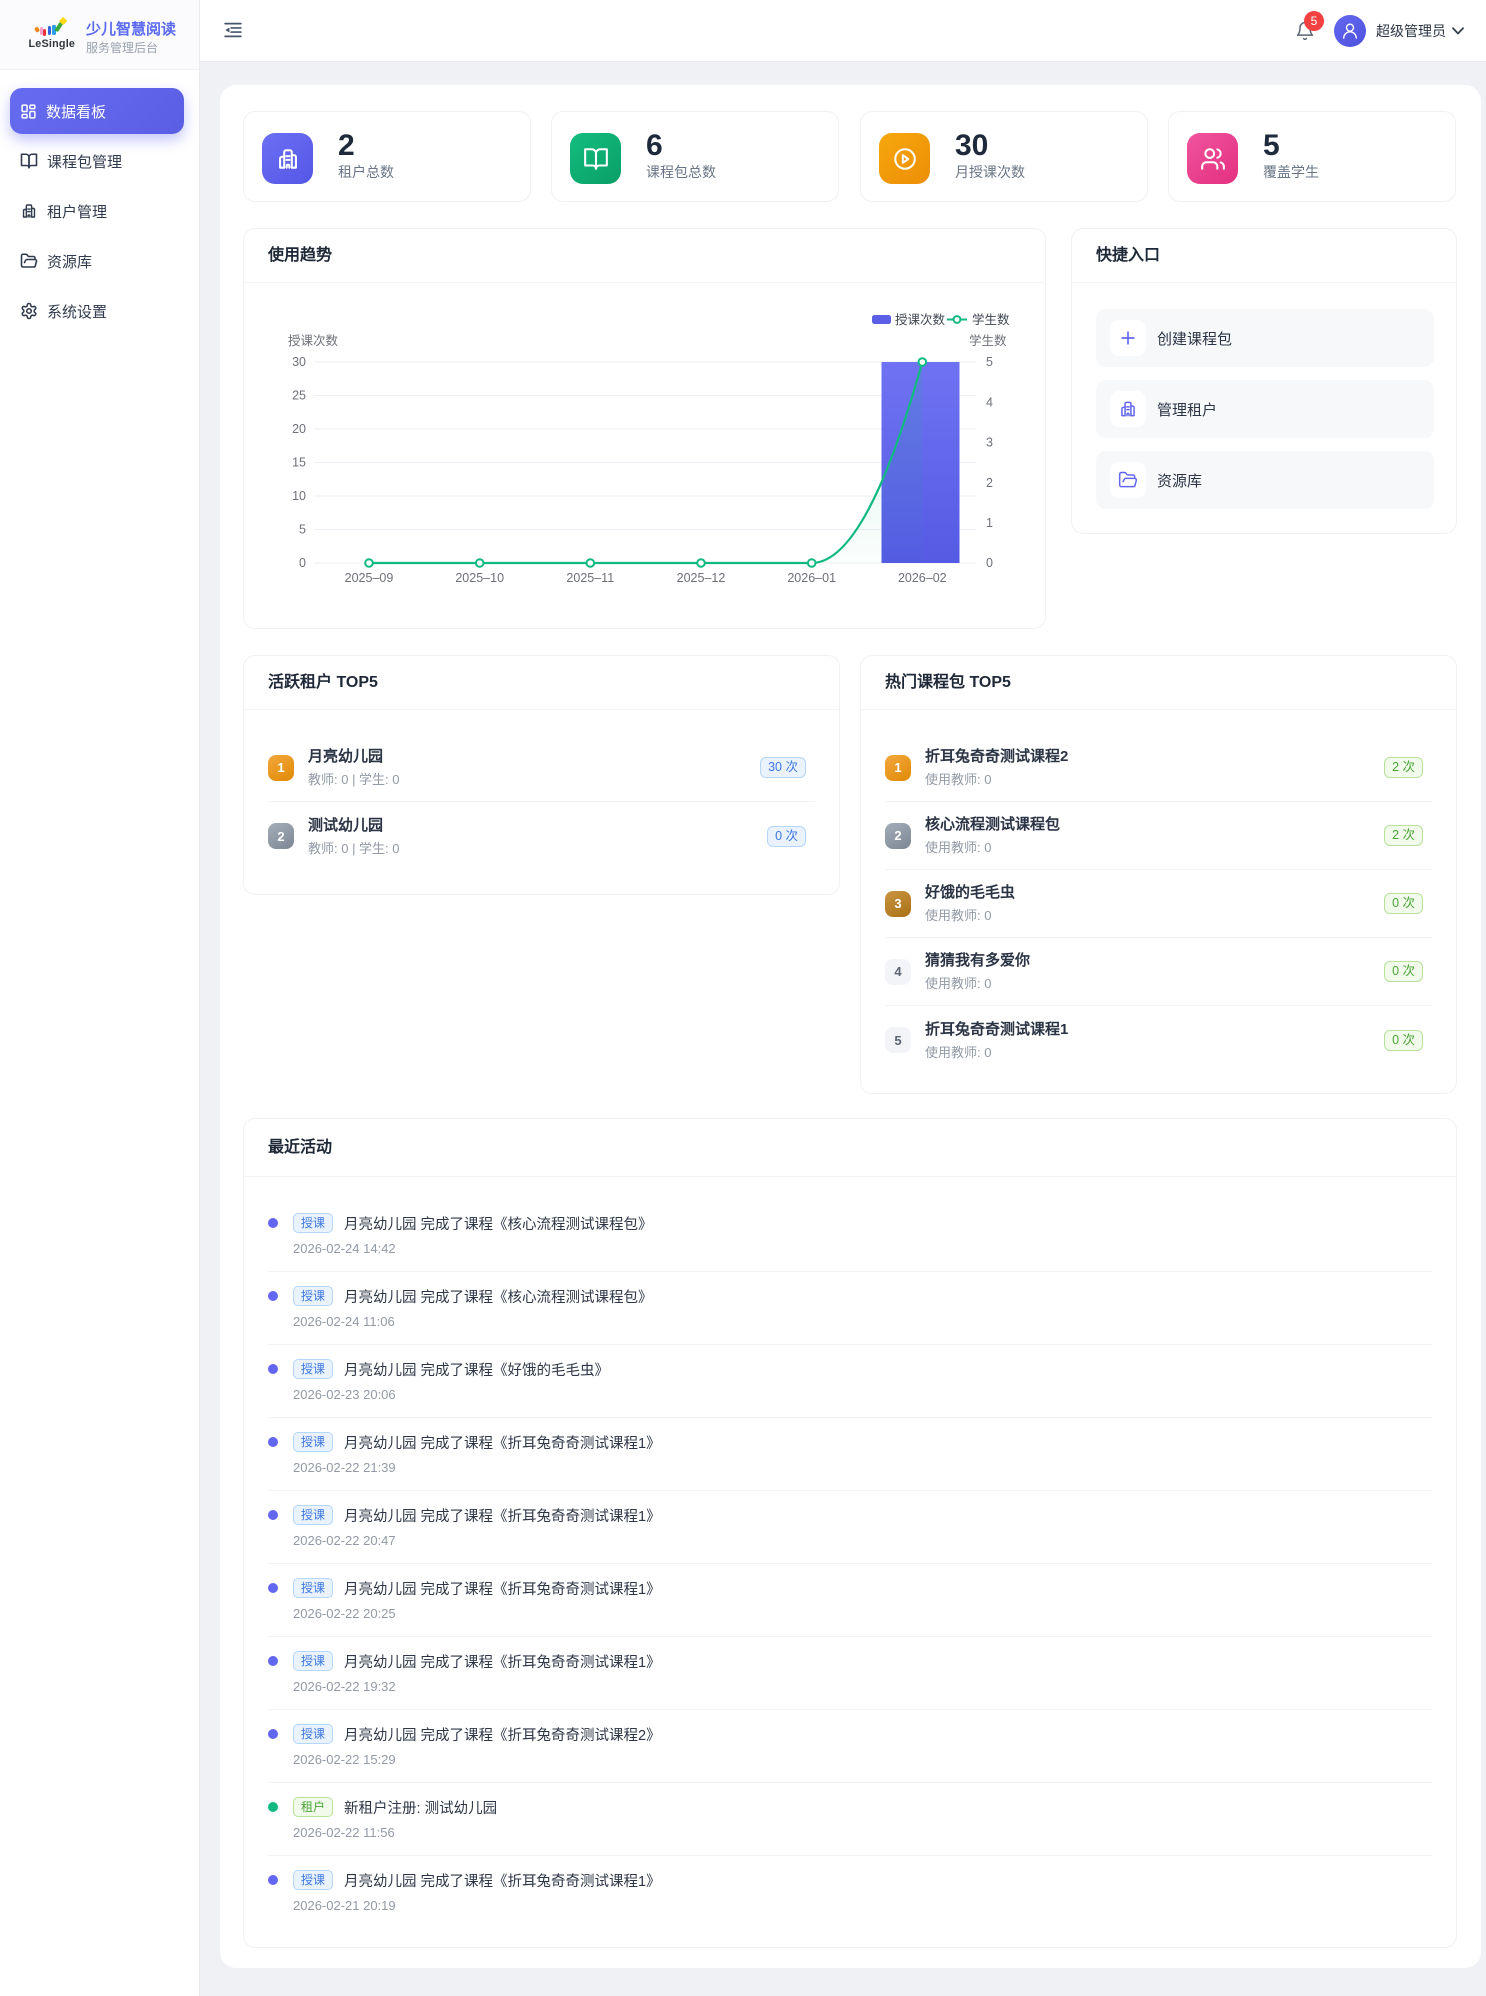 This screenshot has height=1996, width=1486. What do you see at coordinates (922, 578) in the screenshot?
I see `svg-text: 2026–02` at bounding box center [922, 578].